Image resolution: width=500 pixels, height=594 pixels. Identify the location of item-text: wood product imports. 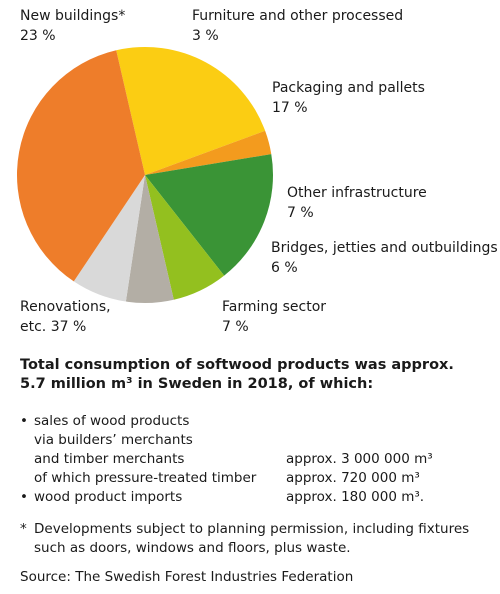
(108, 497).